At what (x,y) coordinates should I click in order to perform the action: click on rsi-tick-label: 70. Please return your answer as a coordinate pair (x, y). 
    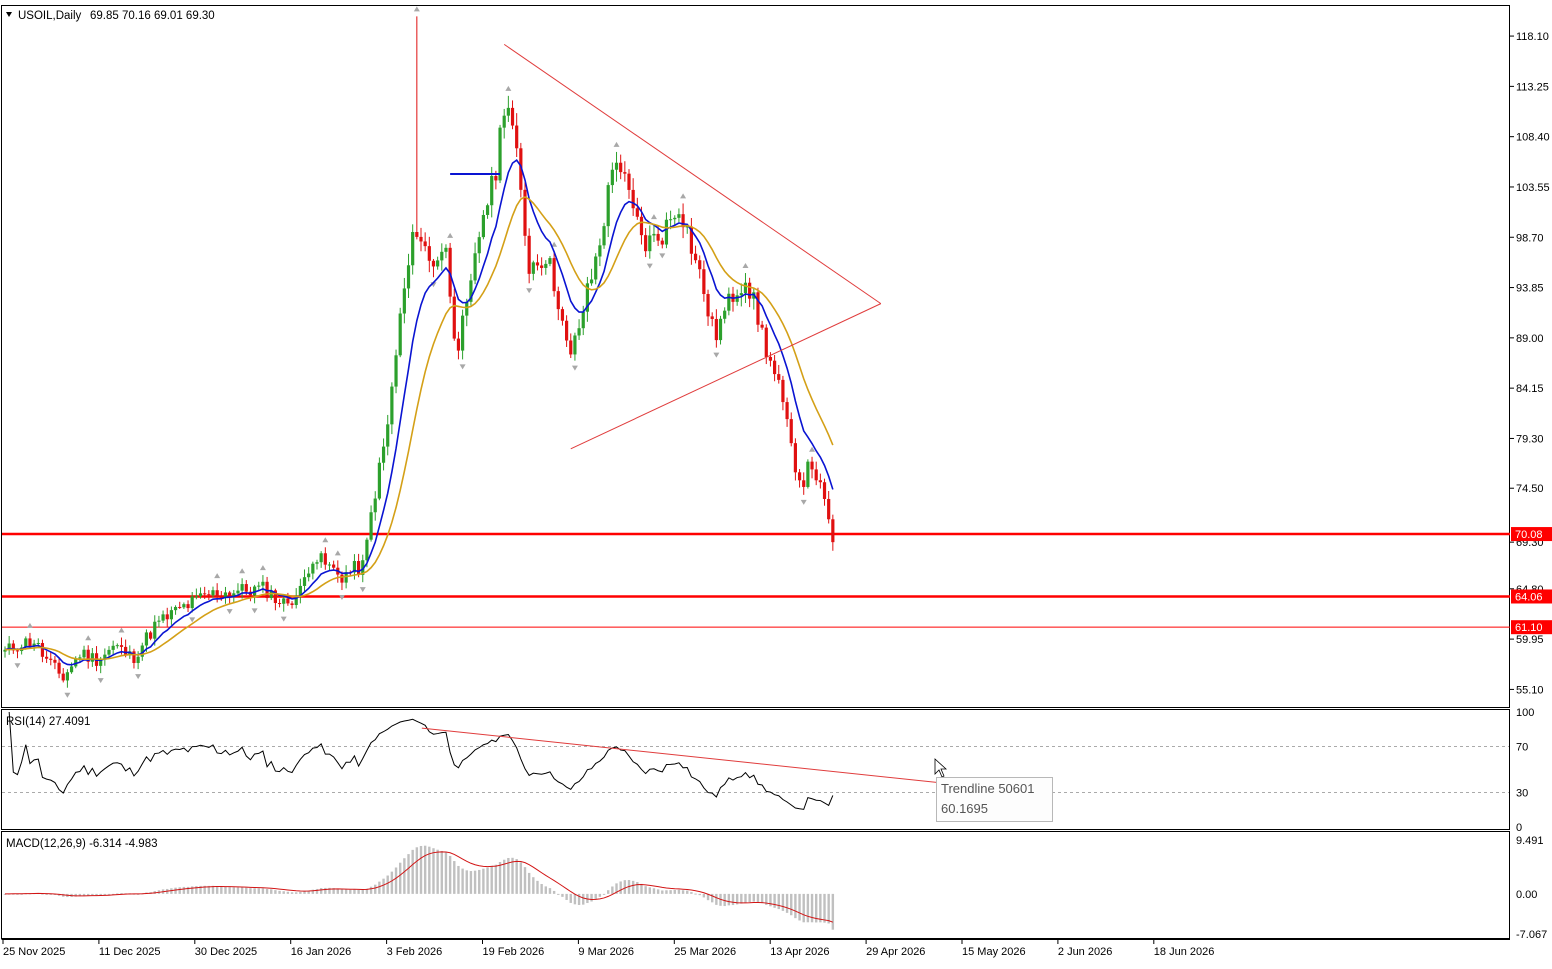
    Looking at the image, I should click on (1522, 748).